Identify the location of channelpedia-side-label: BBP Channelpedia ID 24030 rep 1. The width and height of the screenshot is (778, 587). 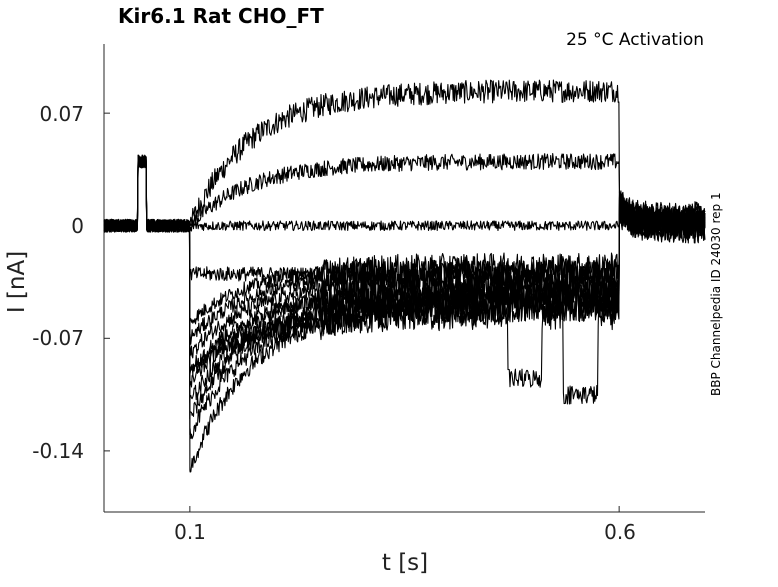
(716, 294).